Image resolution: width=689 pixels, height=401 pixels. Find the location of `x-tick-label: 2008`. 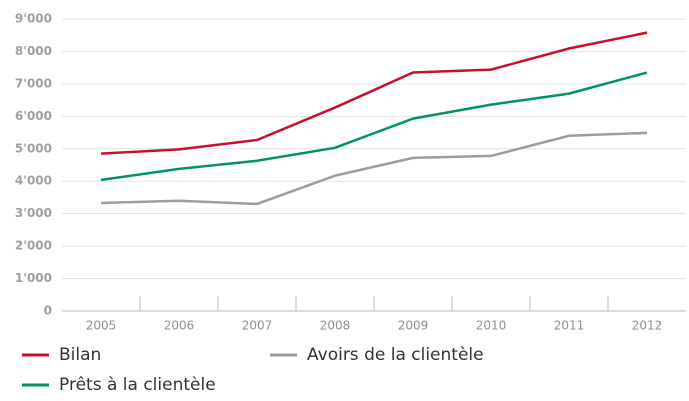

x-tick-label: 2008 is located at coordinates (335, 326).